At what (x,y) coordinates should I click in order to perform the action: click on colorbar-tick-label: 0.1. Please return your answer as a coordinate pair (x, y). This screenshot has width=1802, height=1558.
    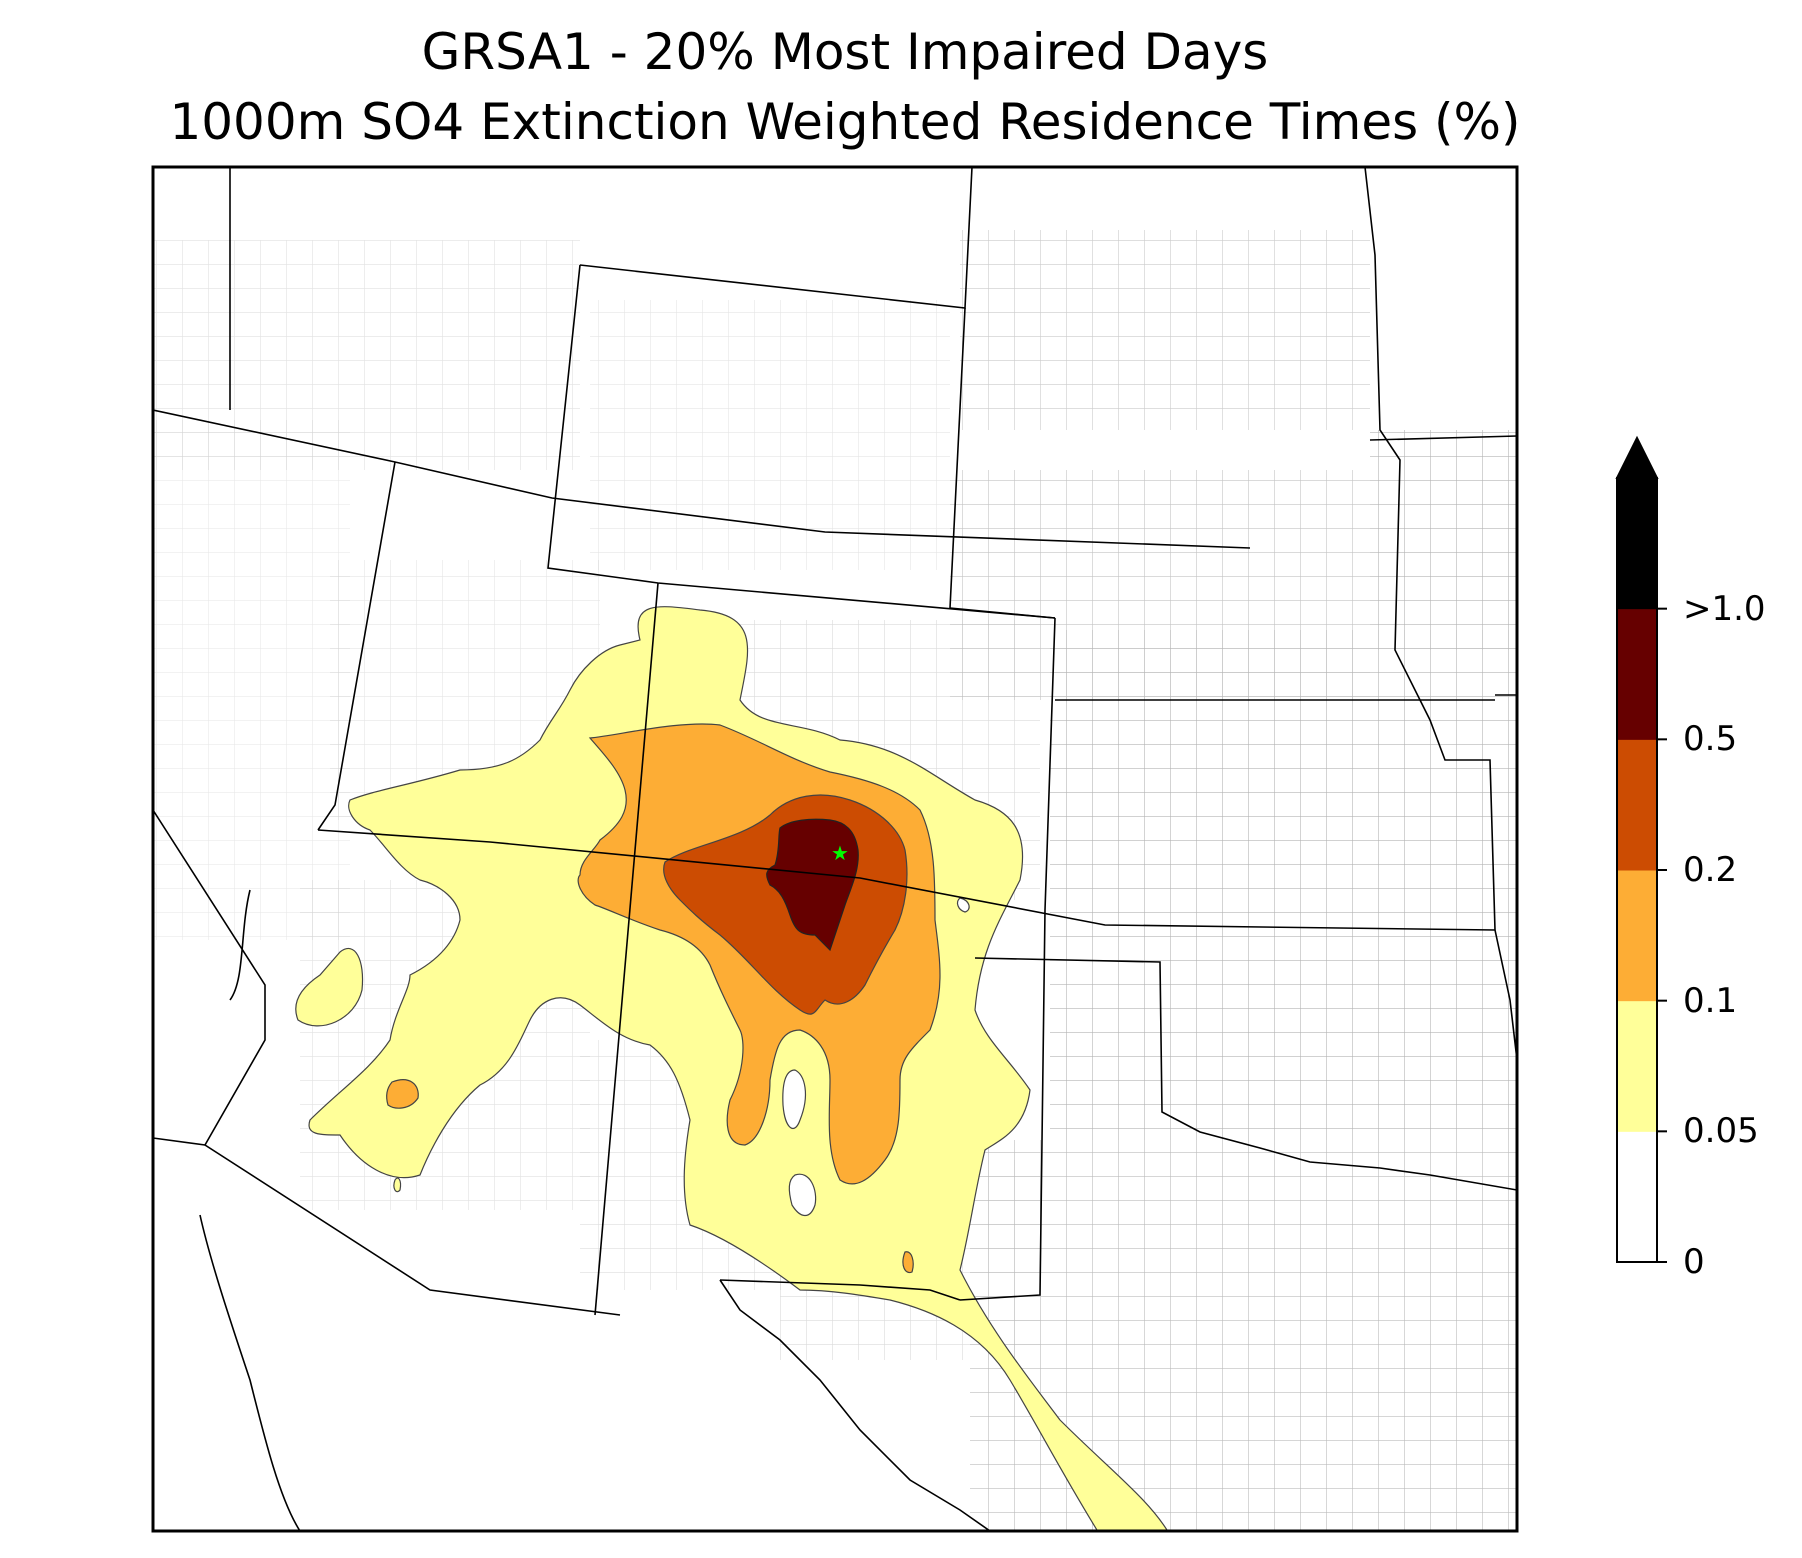
    Looking at the image, I should click on (1710, 1000).